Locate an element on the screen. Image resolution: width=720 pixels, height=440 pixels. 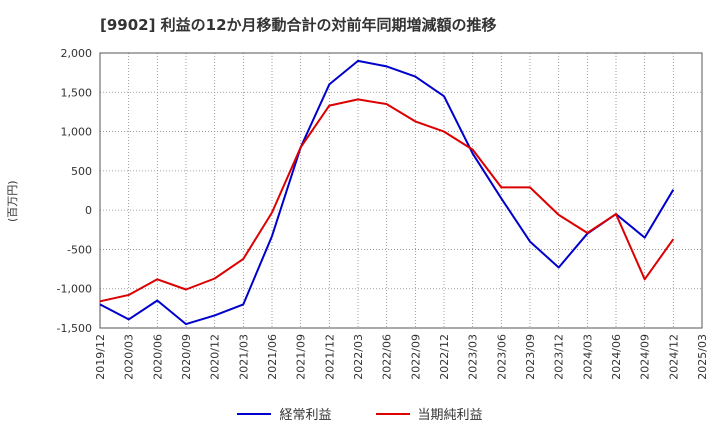
legend-label-ordinary-profit: 経常利益 is located at coordinates (305, 415).